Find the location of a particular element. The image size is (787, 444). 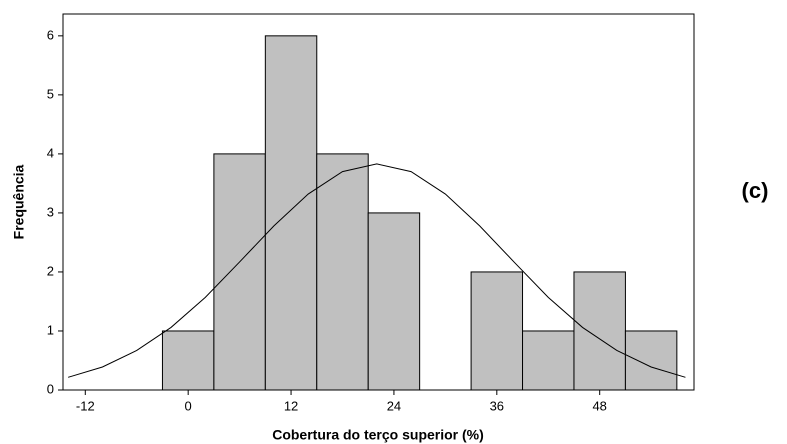

y-tick-label: 2 is located at coordinates (50, 270).